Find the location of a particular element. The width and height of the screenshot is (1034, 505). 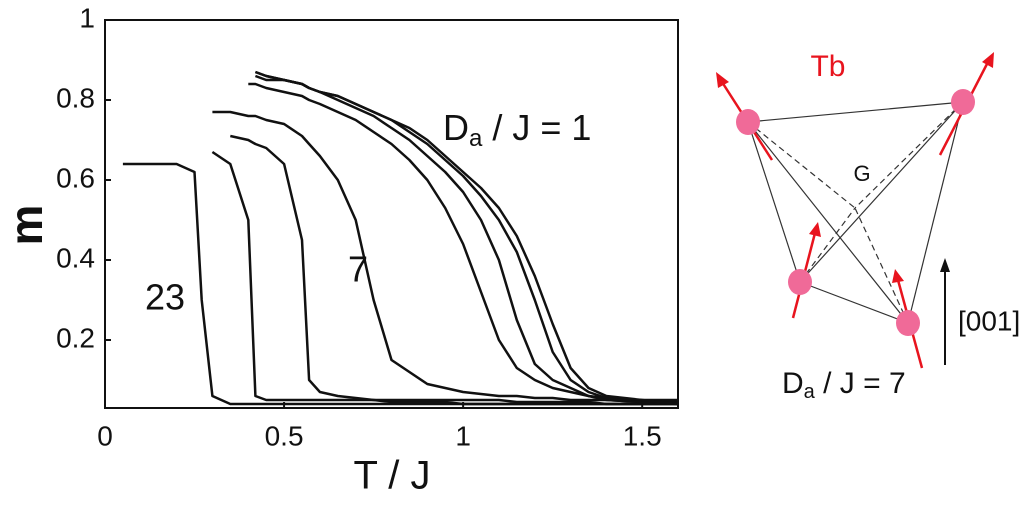

caption-subscript: a is located at coordinates (810, 392).